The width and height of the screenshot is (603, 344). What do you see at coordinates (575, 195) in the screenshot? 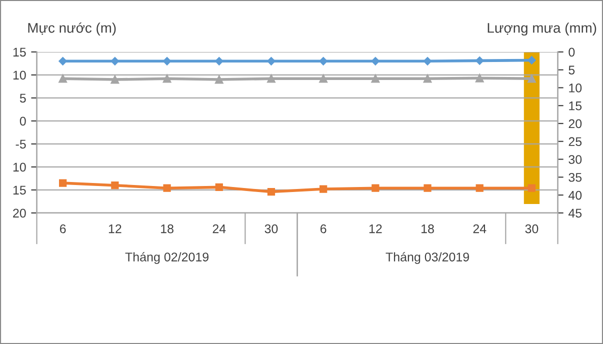
I see `y2-tick-label: 40` at bounding box center [575, 195].